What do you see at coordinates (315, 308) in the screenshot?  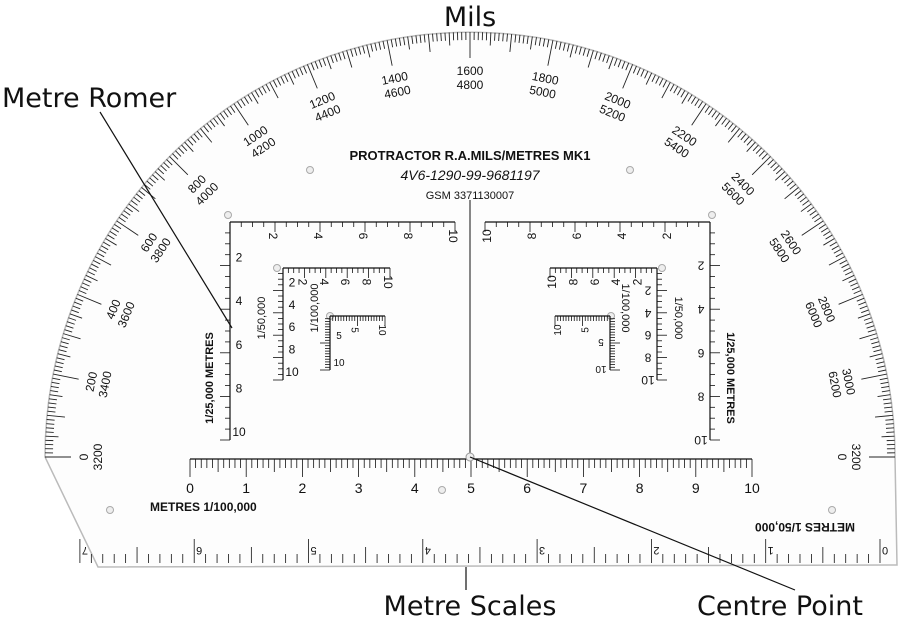 I see `romer-scale-label: 1/100,000` at bounding box center [315, 308].